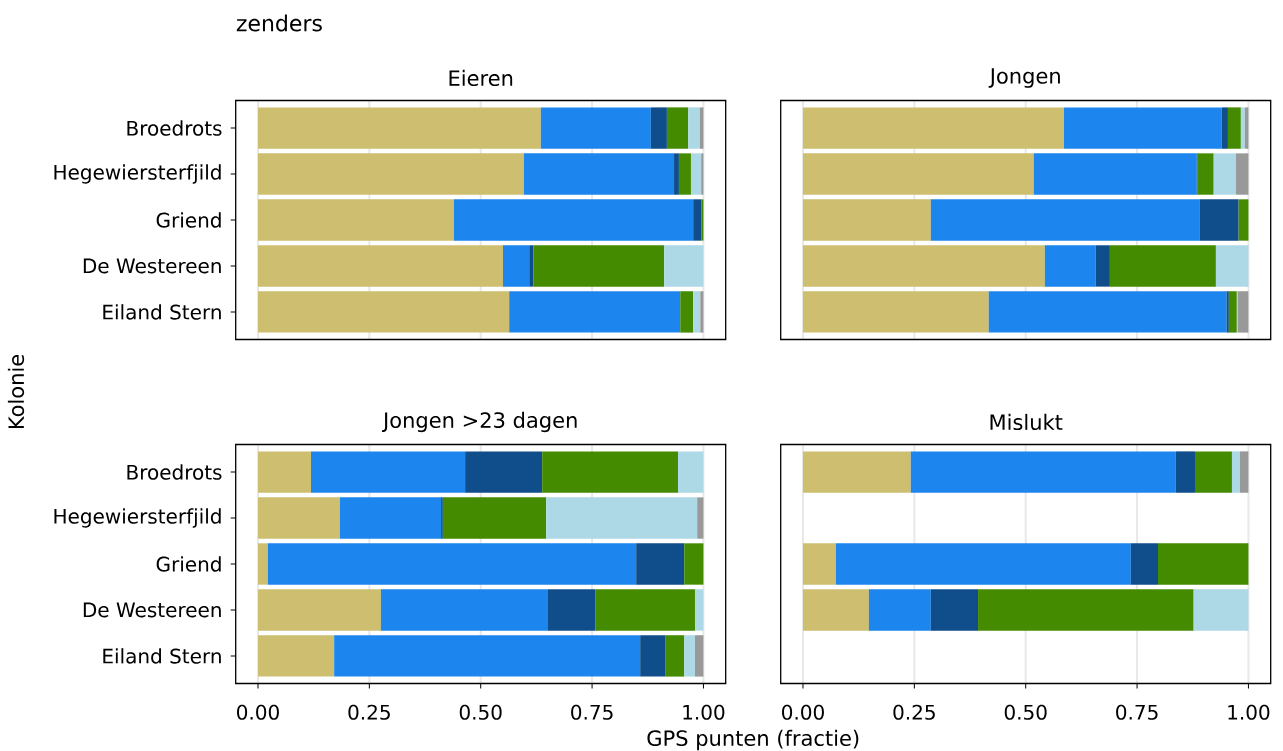 The height and width of the screenshot is (751, 1283). I want to click on chart-subtitle: Mislukt, so click(1026, 422).